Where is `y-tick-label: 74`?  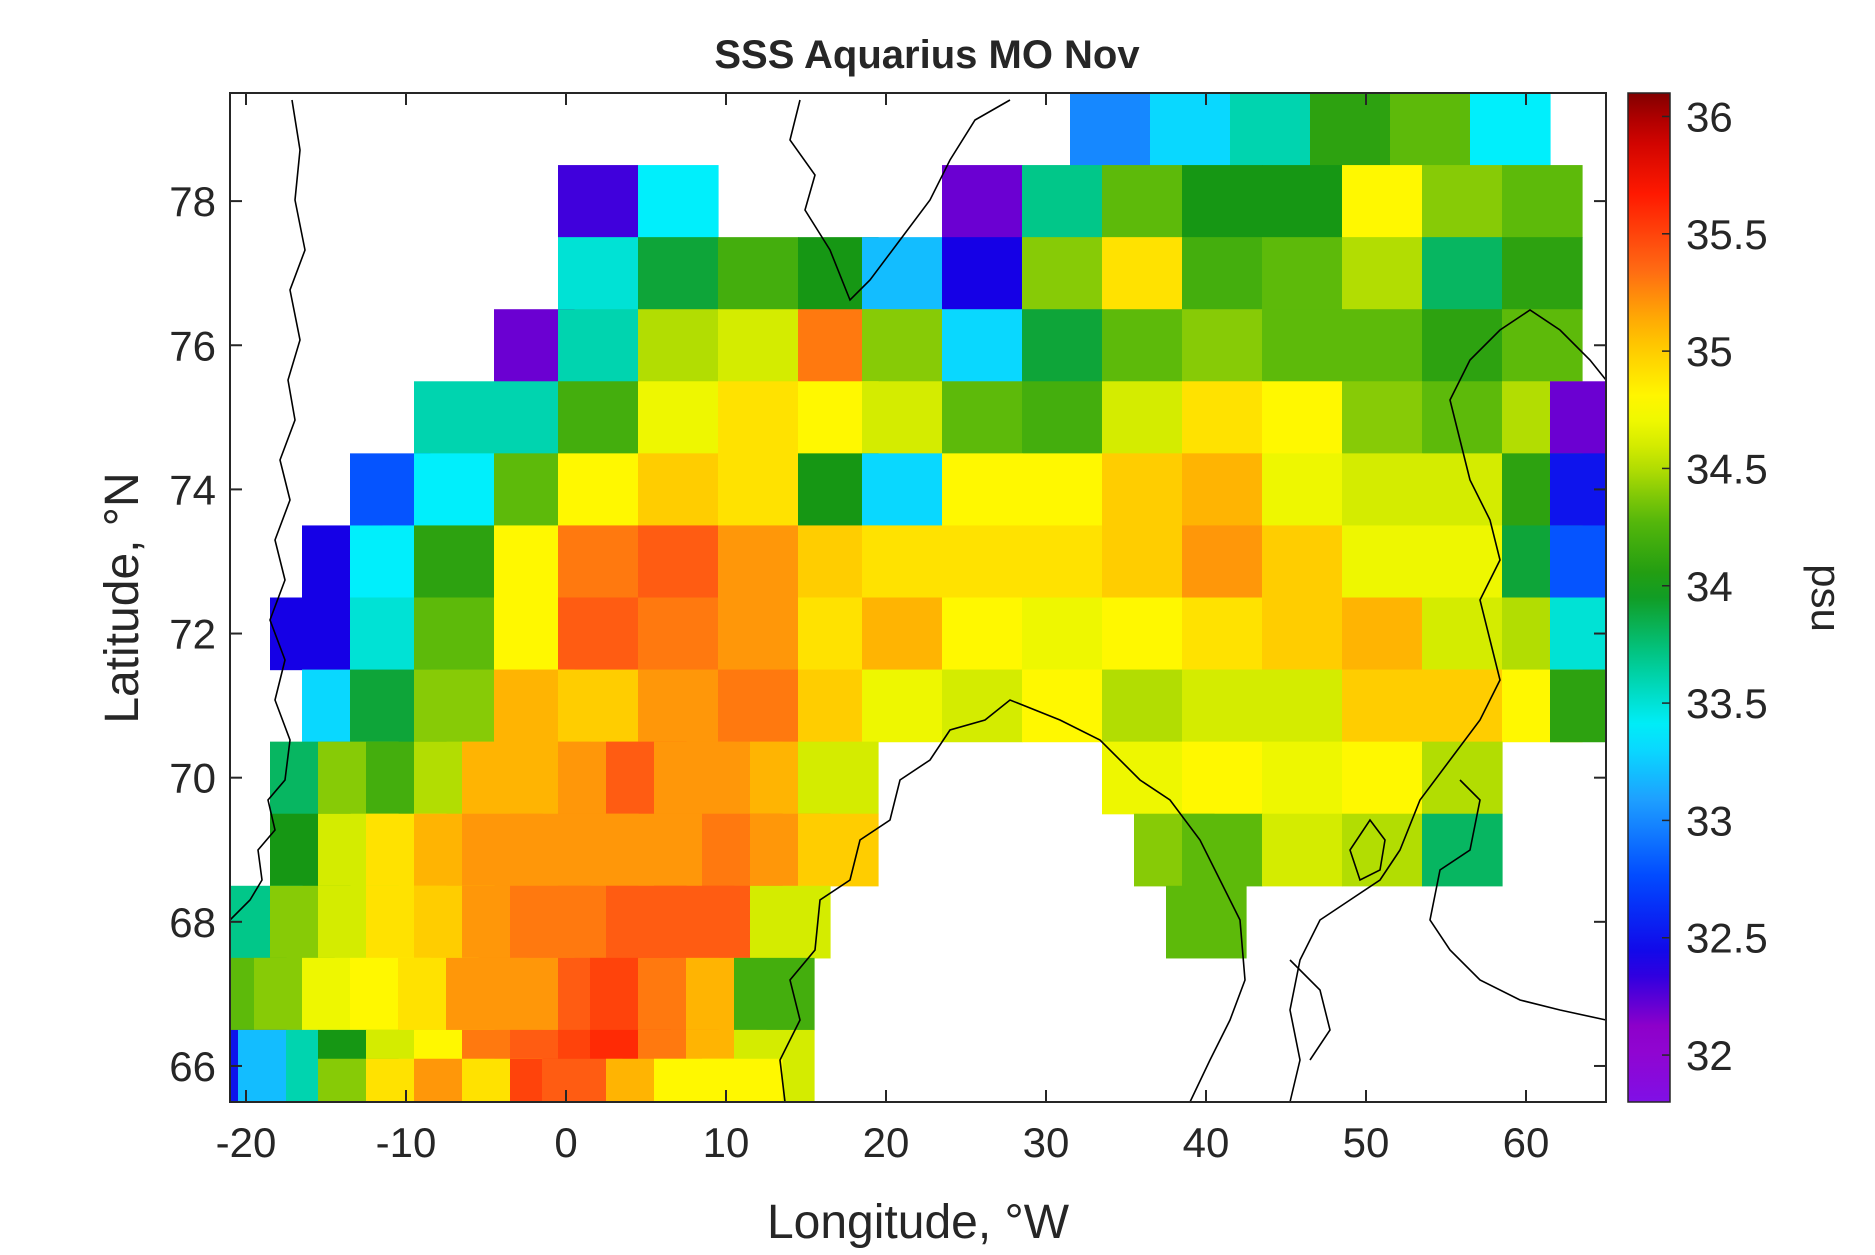 y-tick-label: 74 is located at coordinates (192, 489).